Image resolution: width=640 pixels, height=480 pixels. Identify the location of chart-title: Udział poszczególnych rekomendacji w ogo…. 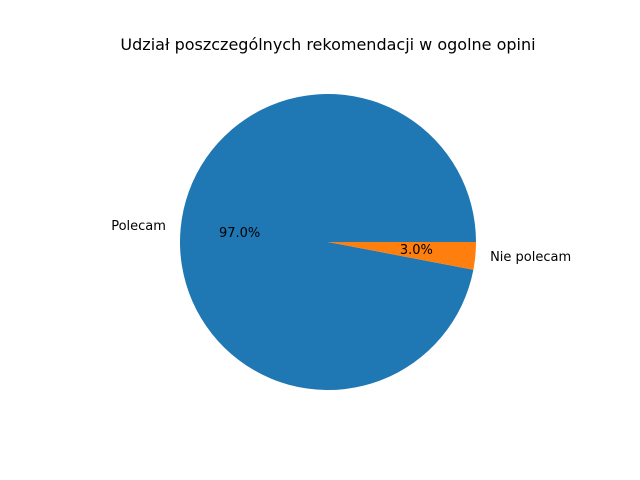
(327, 44).